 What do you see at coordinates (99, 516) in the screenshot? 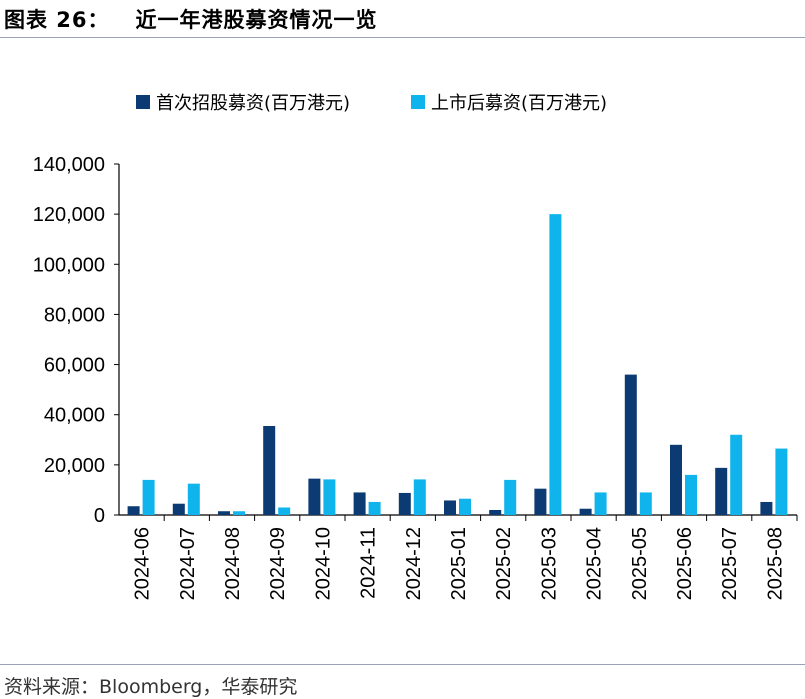
I see `y-tick-label: 0` at bounding box center [99, 516].